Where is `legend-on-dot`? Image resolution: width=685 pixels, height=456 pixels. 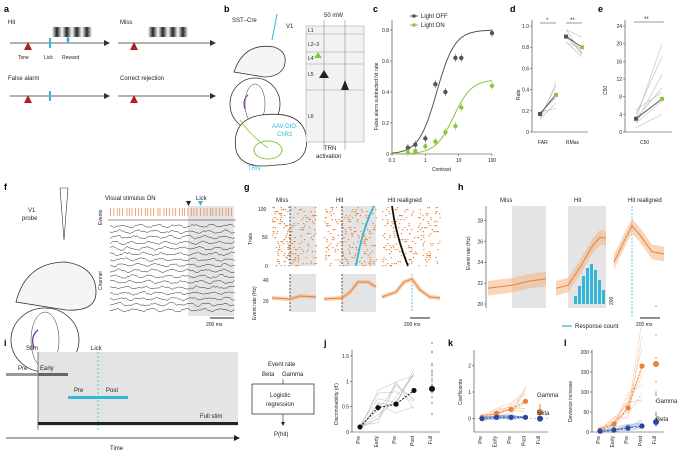
legend-on-dot is located at coordinates (414, 25).